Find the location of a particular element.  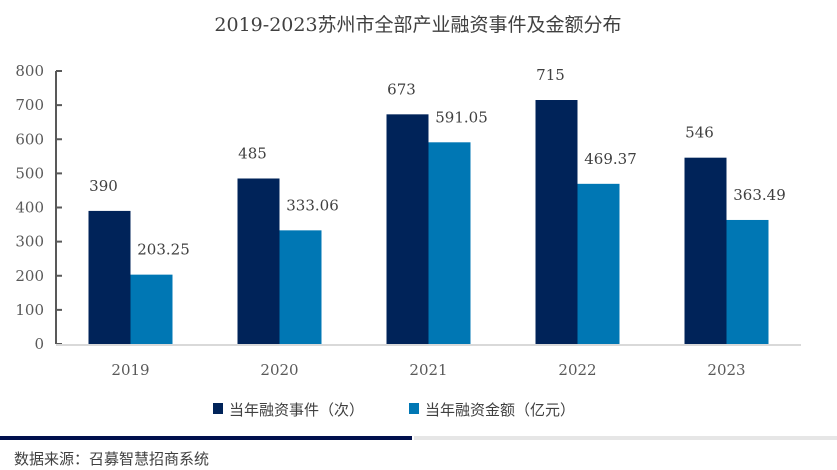

legend-label: 当年融资事件（次） is located at coordinates (296, 410).